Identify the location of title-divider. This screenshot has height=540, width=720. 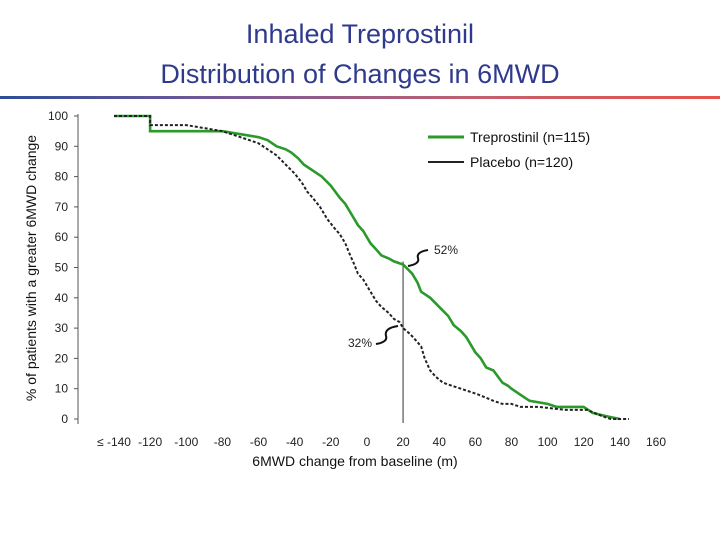
(360, 97).